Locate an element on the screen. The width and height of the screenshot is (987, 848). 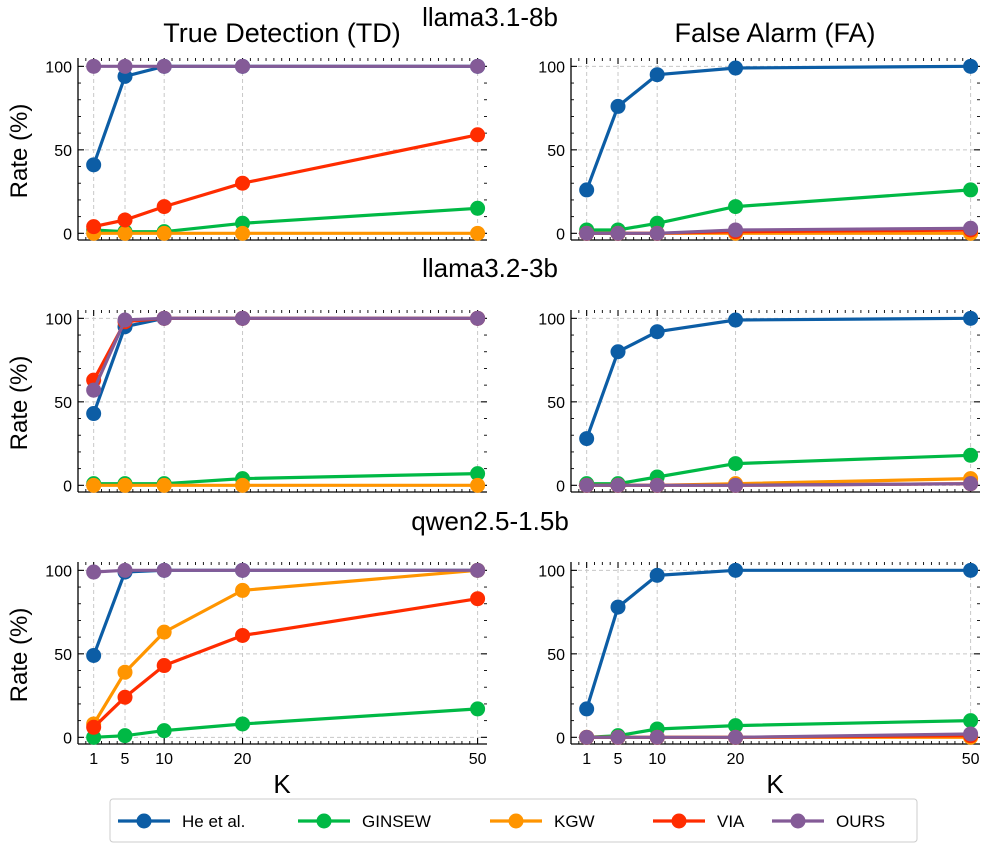
model-title-qwen2-5-1-5b: qwen2.5-1.5b is located at coordinates (490, 521).